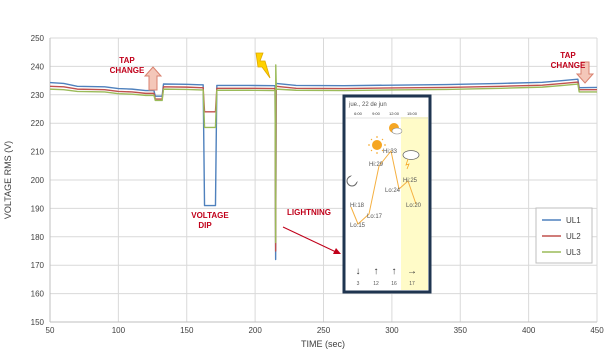 This screenshot has width=605, height=354. Describe the element at coordinates (205, 225) in the screenshot. I see `voltage-dip-label-line2: DIP` at that location.